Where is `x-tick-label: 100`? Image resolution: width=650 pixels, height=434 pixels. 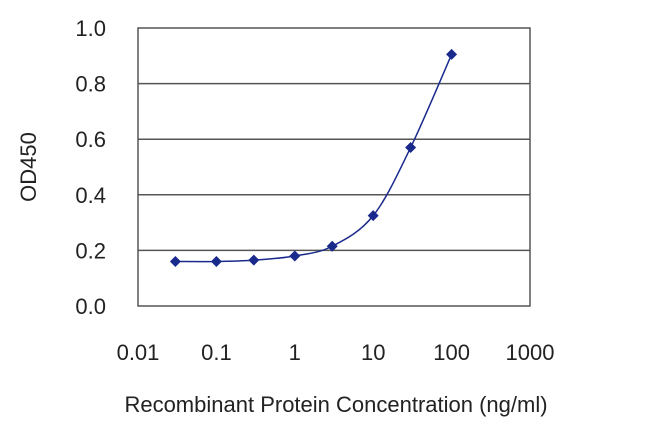
x-tick-label: 100 is located at coordinates (451, 352).